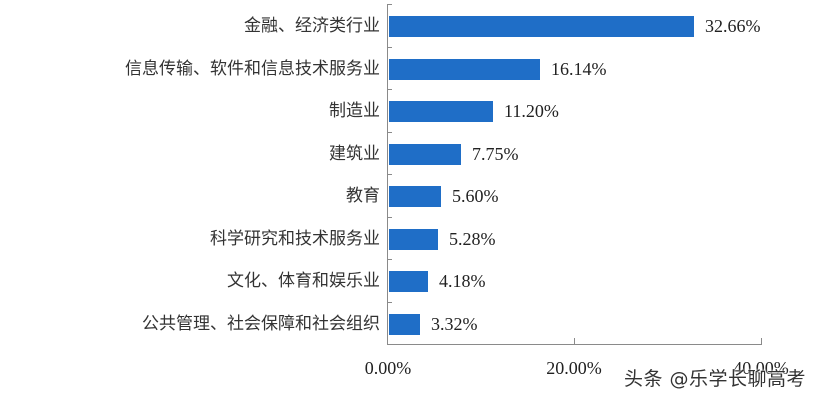 This screenshot has height=403, width=831. I want to click on value-label: 3.32%, so click(454, 324).